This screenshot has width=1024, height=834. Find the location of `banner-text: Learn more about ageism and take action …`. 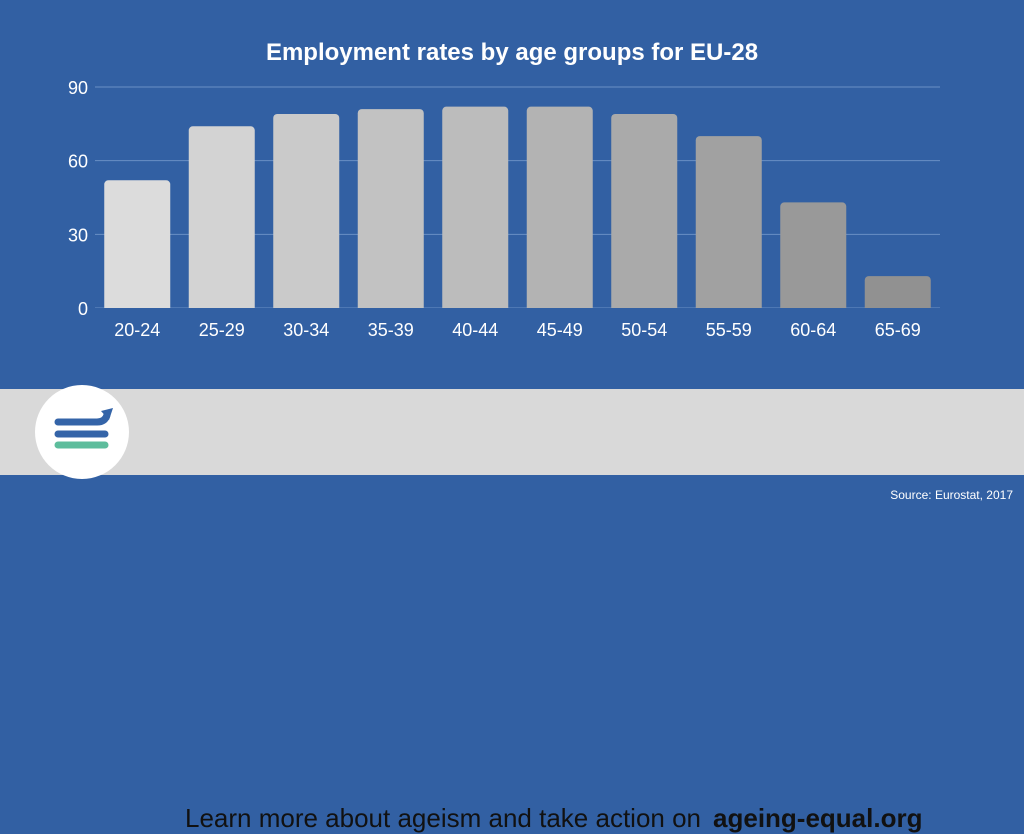

banner-text: Learn more about ageism and take action … is located at coordinates (443, 818).